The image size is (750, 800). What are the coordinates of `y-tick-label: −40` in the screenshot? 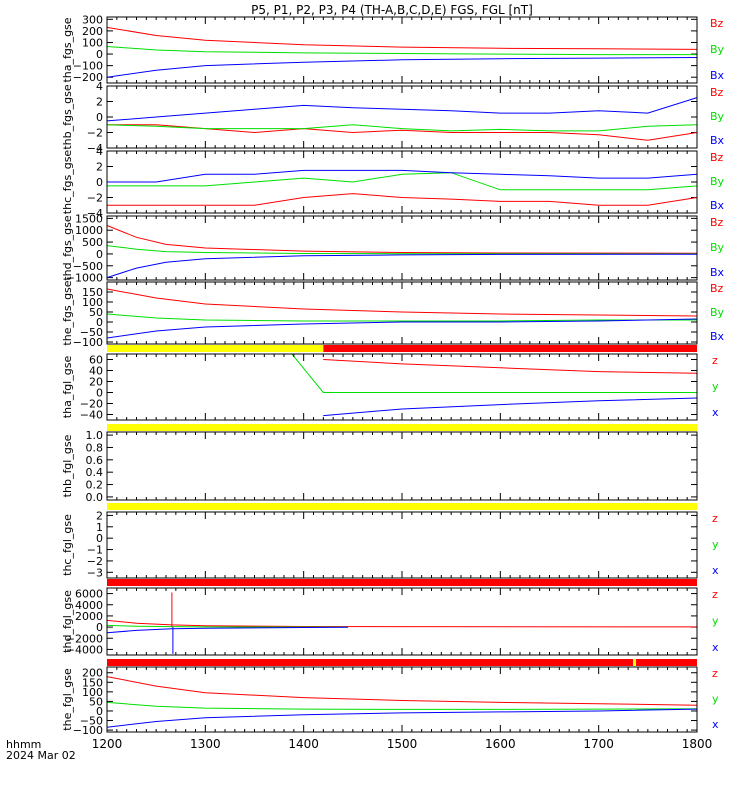 It's located at (91, 415).